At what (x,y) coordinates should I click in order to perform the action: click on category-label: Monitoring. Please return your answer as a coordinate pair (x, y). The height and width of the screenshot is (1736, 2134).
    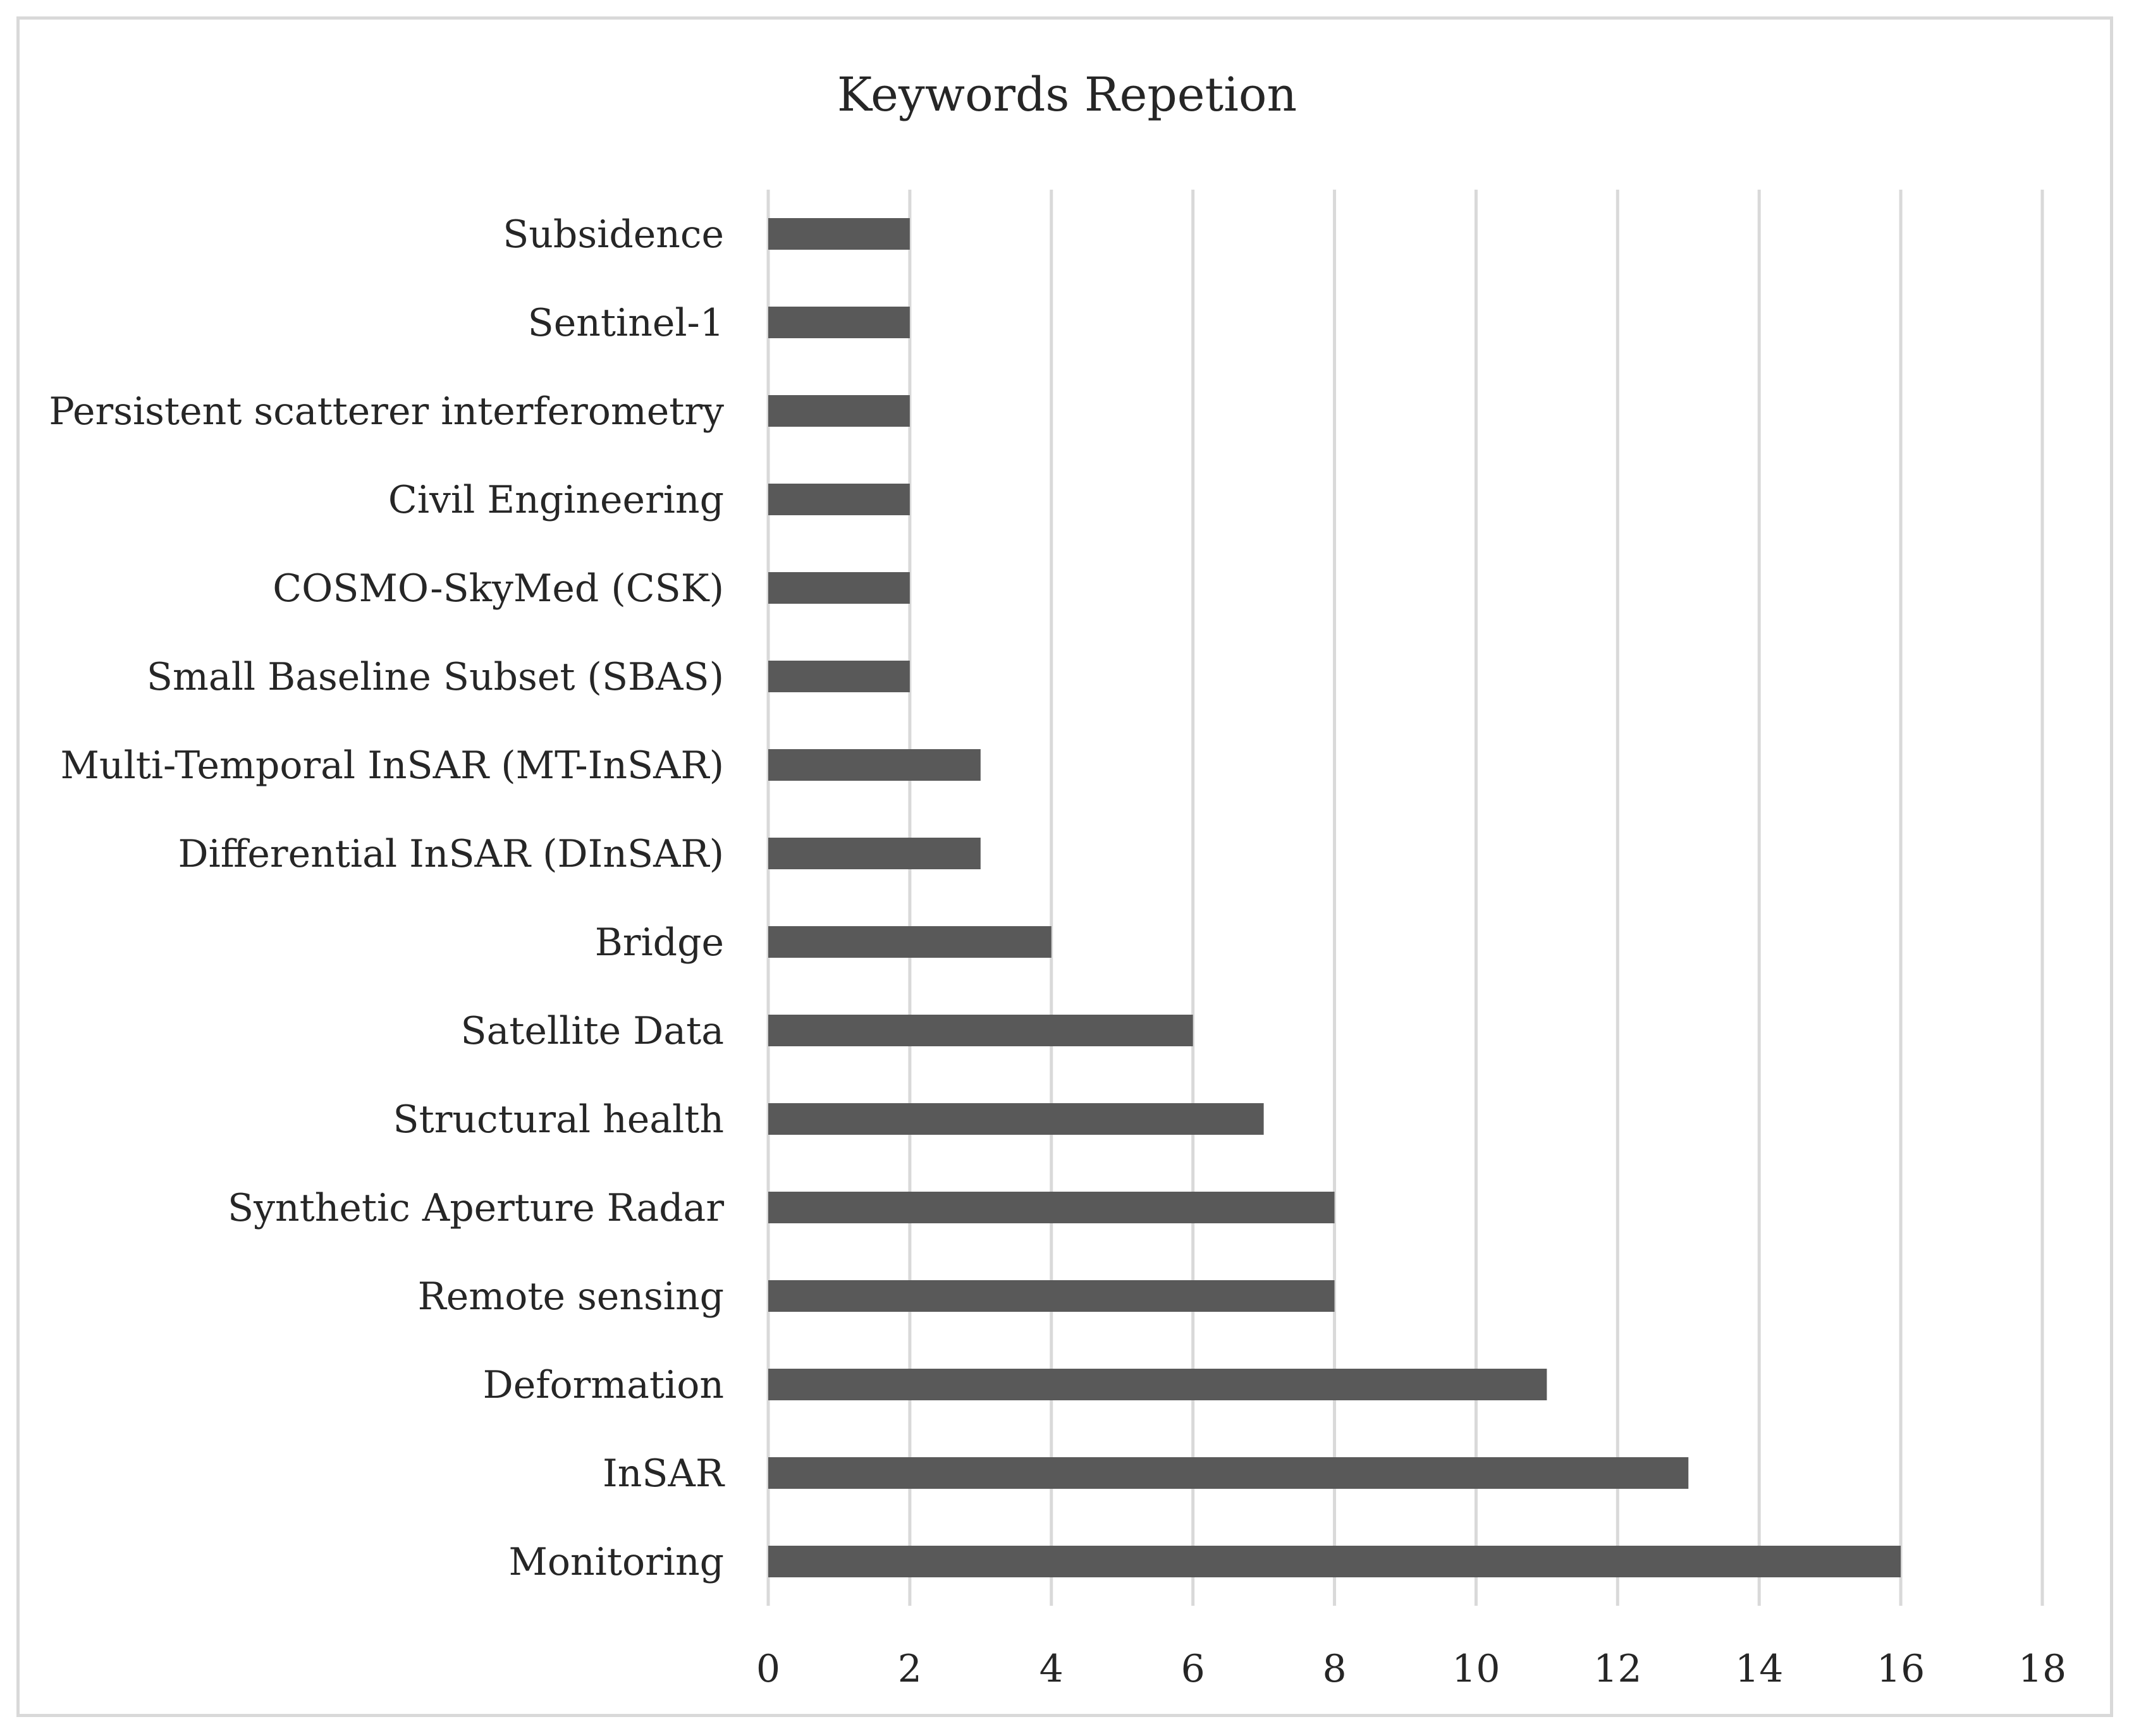
    Looking at the image, I should click on (616, 1562).